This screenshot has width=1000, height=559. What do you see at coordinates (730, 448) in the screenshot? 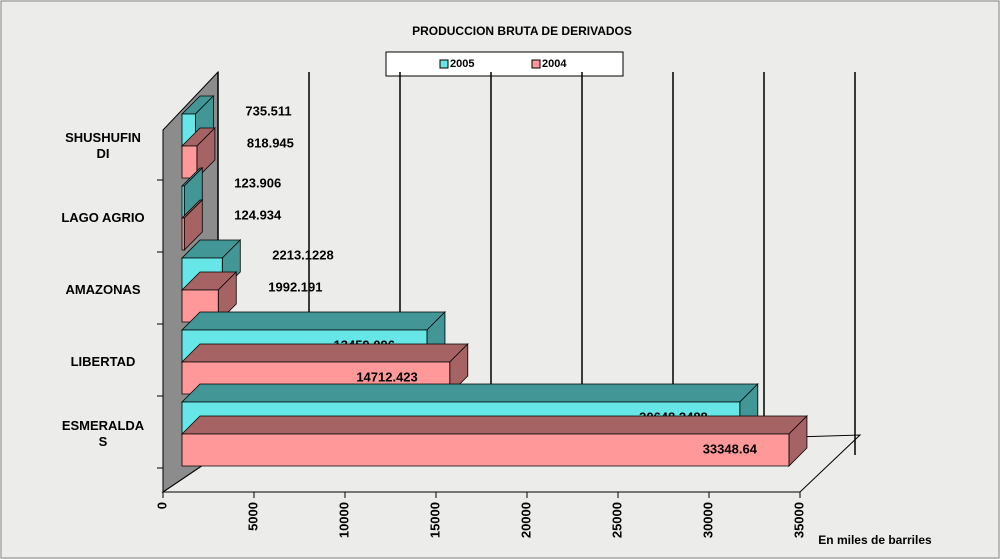
I see `data-label: 33348.64` at bounding box center [730, 448].